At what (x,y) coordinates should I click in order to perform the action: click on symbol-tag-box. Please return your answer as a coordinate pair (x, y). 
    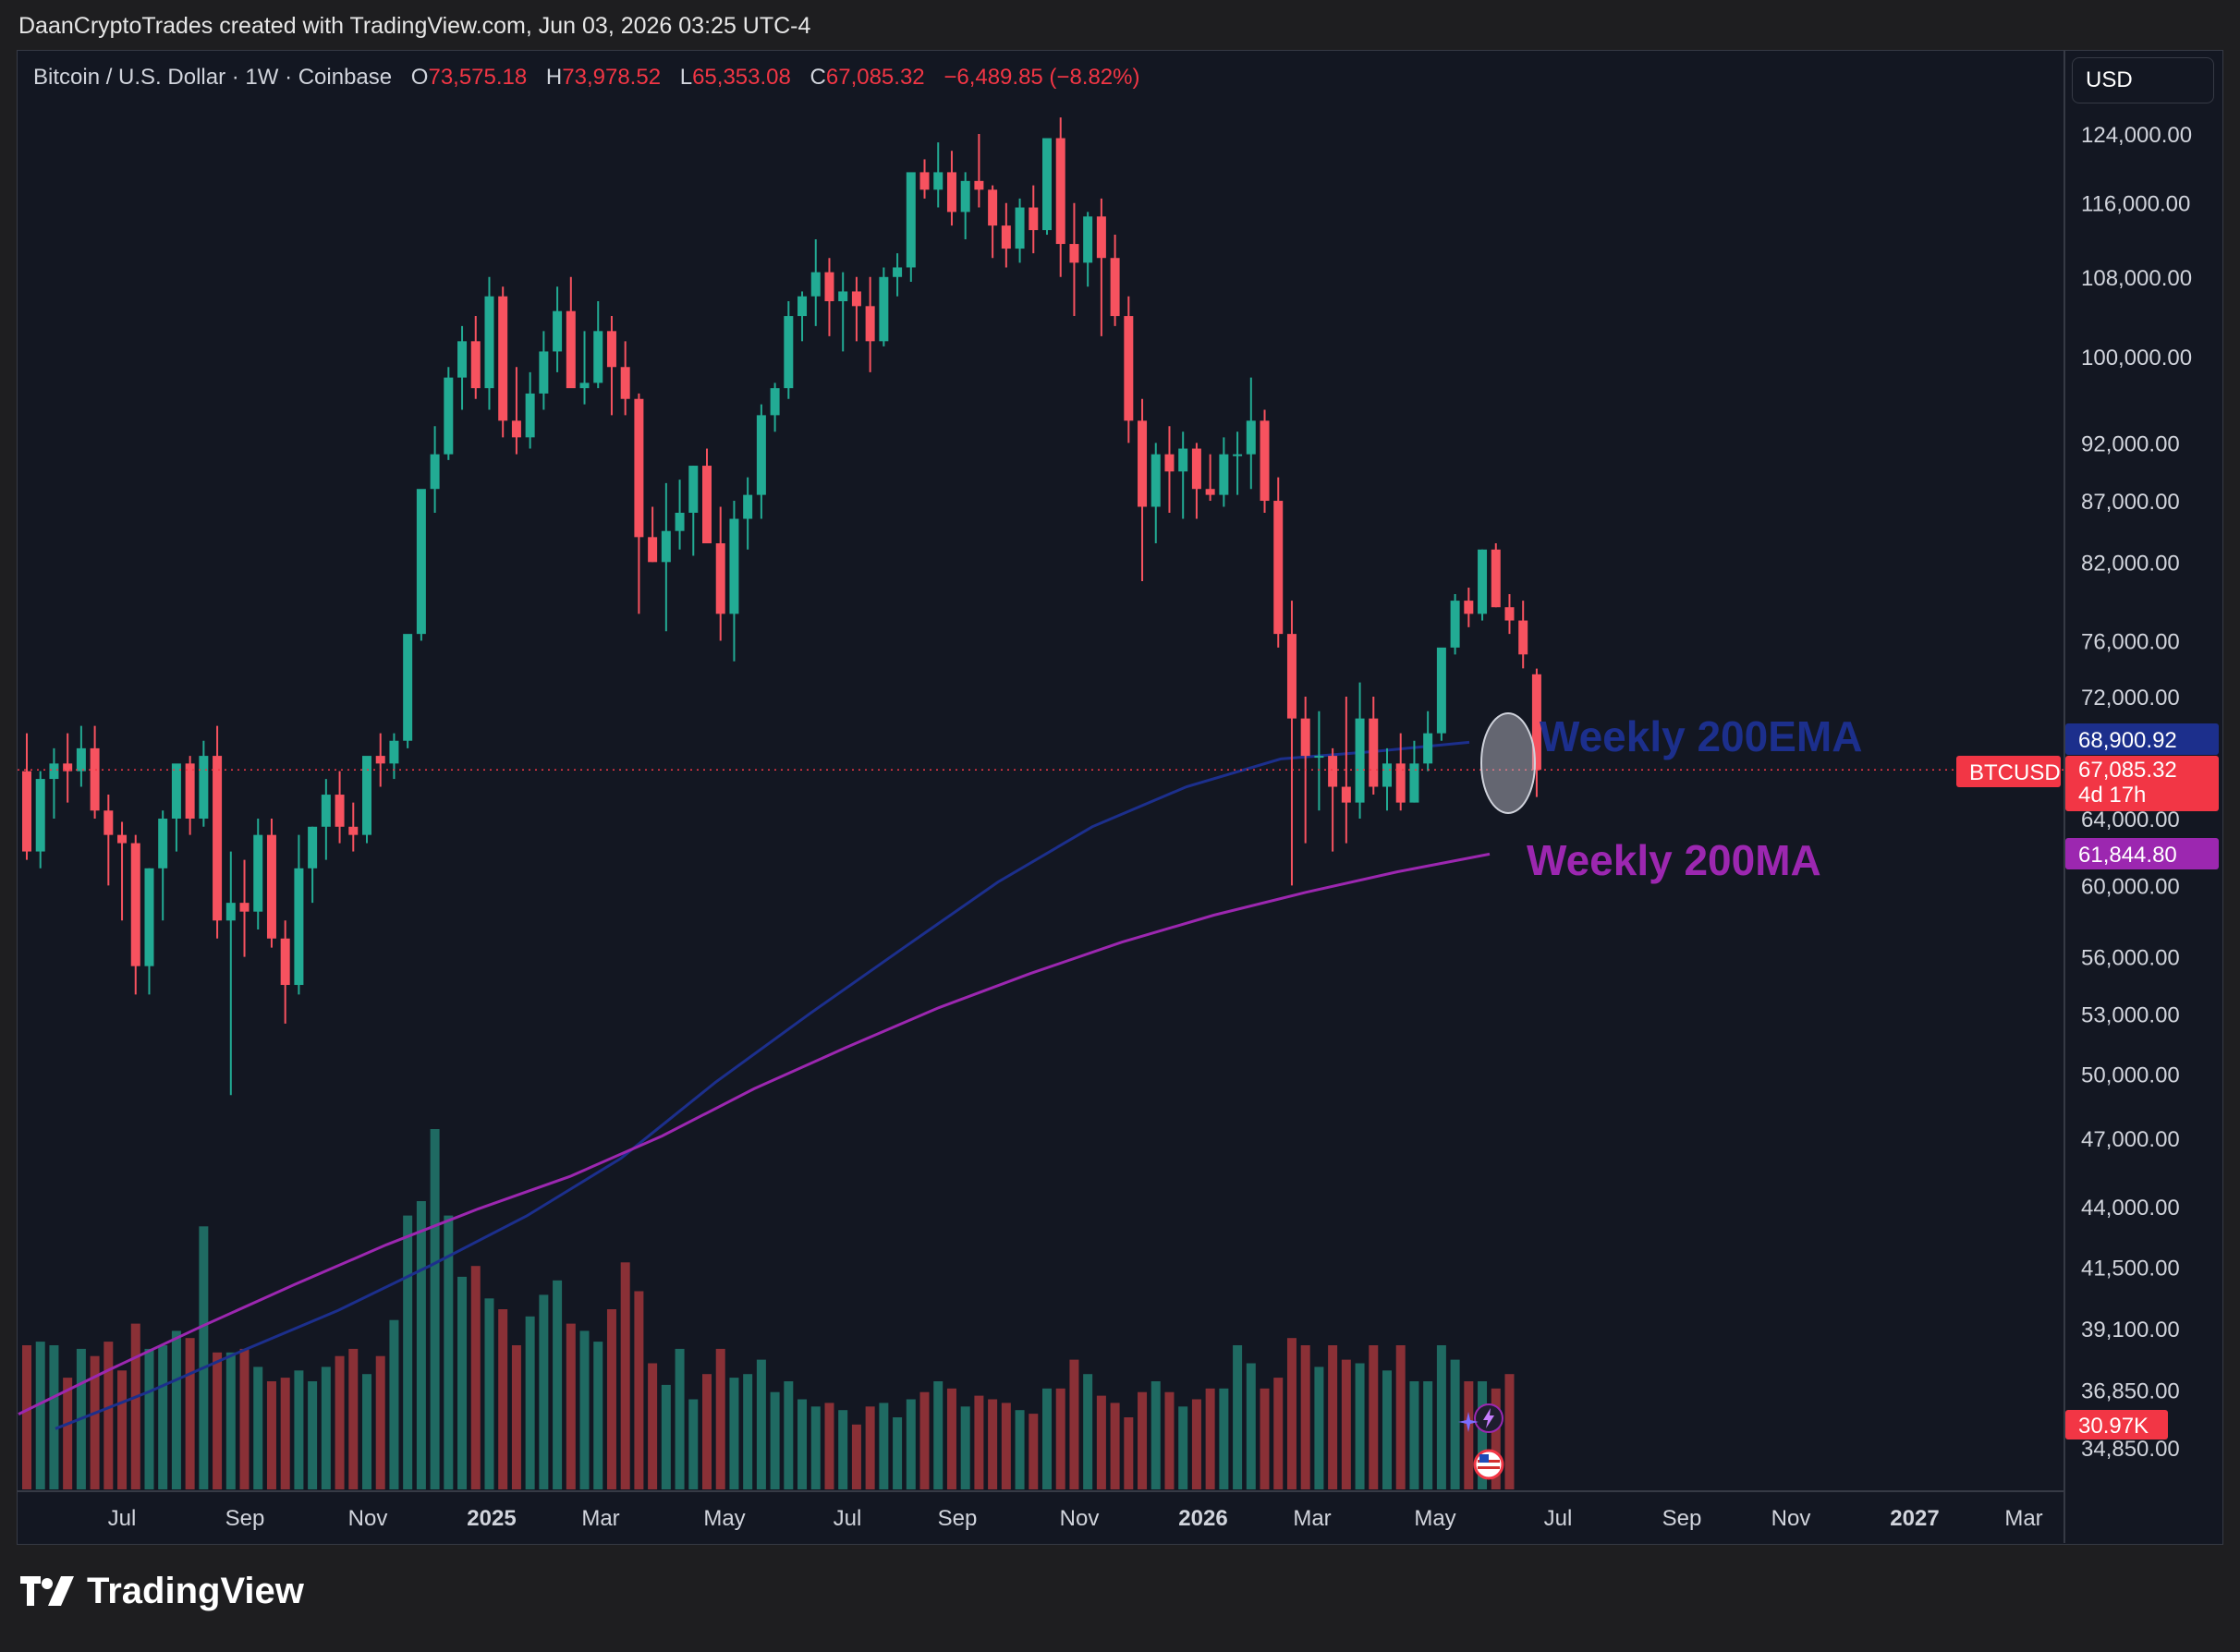
    Looking at the image, I should click on (2008, 771).